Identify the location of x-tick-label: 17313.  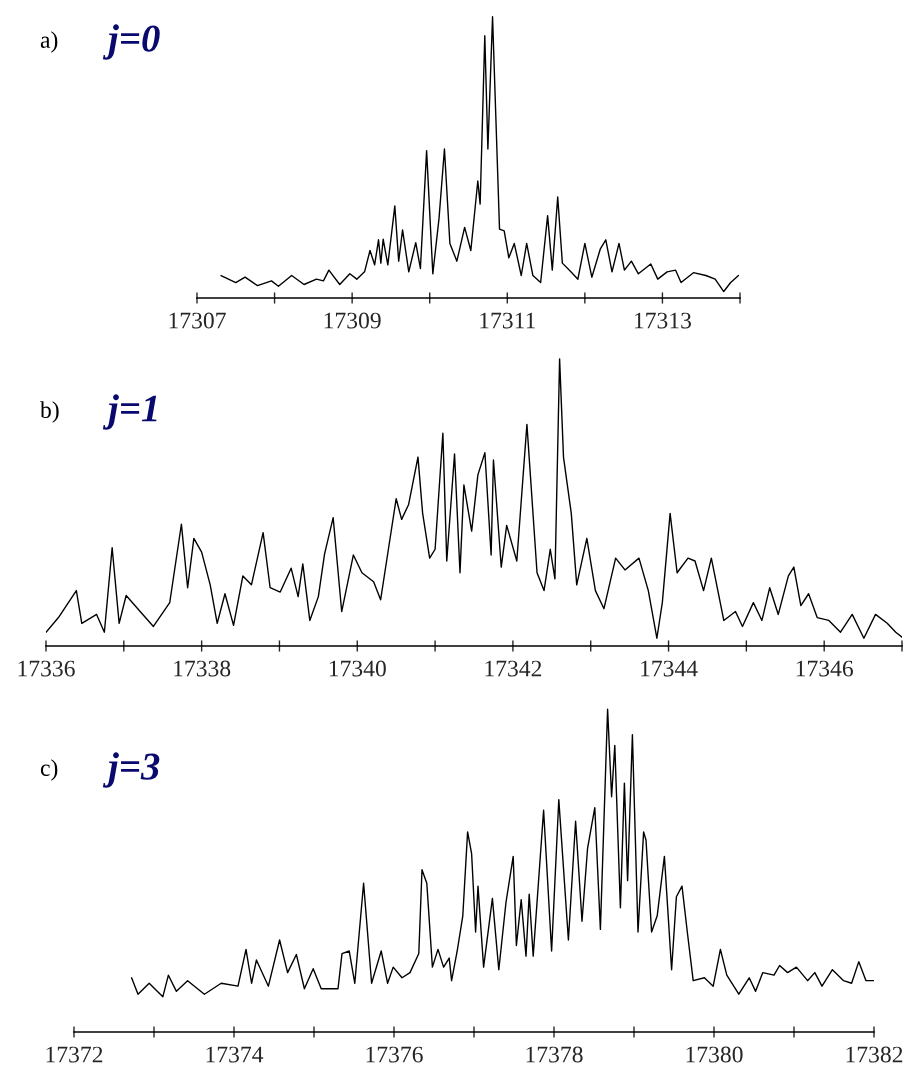
(663, 320).